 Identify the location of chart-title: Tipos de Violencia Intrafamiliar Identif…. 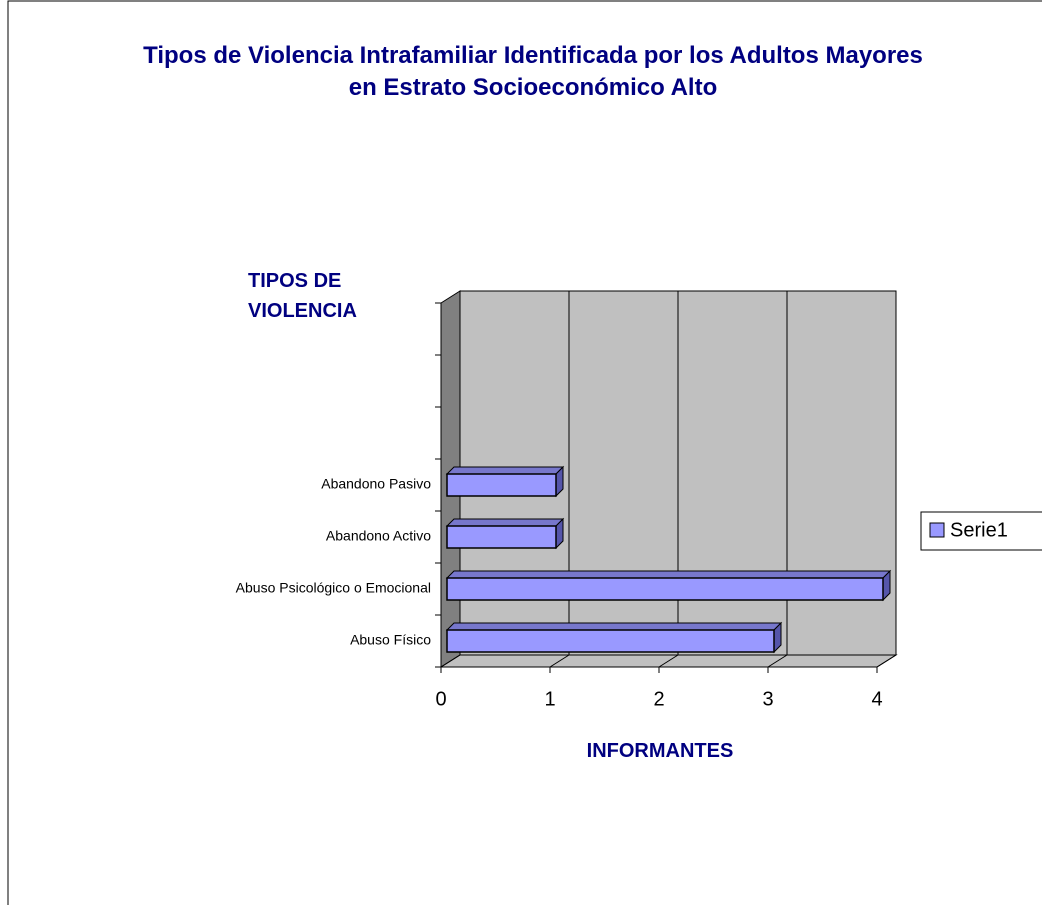
(533, 71).